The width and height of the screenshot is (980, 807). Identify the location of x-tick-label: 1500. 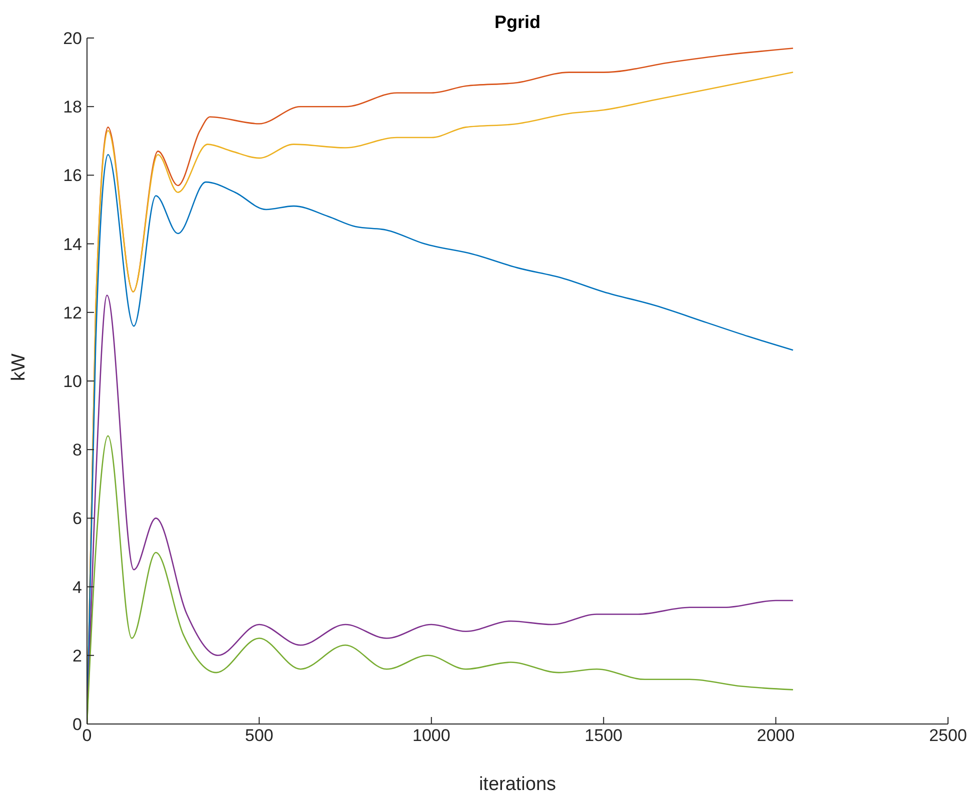
(603, 736).